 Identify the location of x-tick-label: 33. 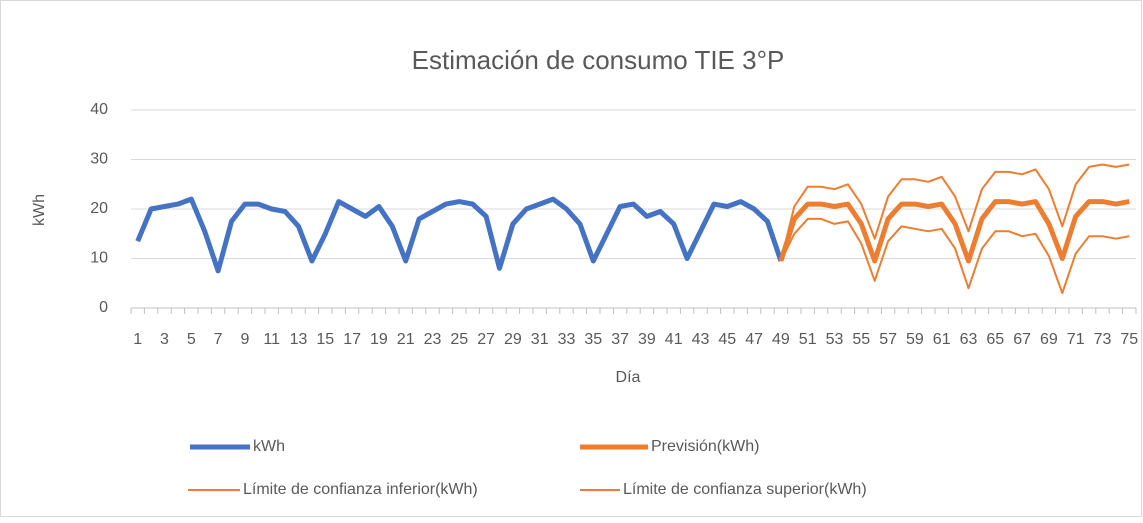
(567, 339).